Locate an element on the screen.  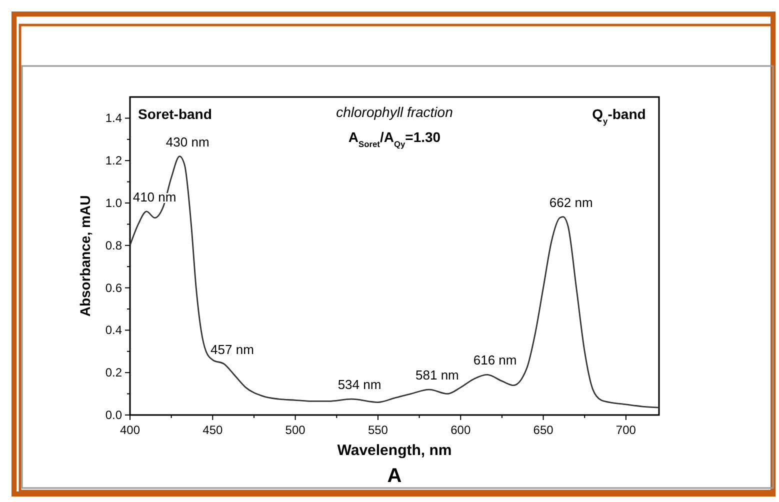
annotation: 457 nm is located at coordinates (232, 350).